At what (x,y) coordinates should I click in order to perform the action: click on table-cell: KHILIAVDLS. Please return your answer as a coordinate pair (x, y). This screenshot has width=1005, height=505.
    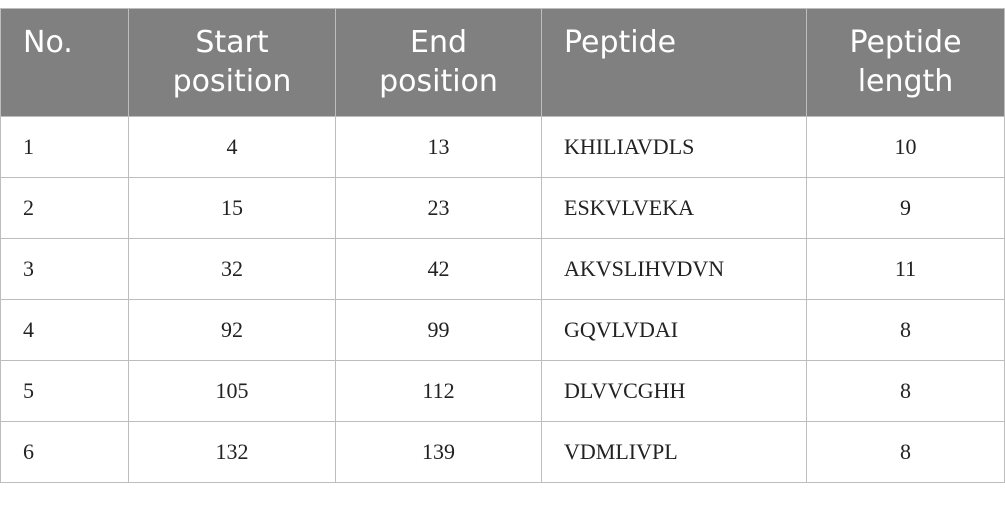
    Looking at the image, I should click on (674, 147).